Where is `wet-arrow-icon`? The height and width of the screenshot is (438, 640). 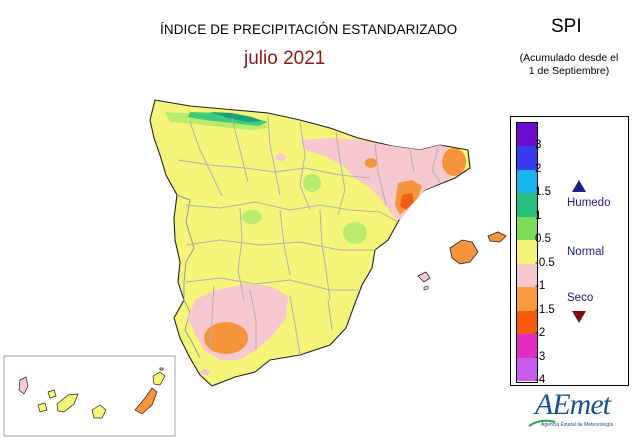
wet-arrow-icon is located at coordinates (579, 186).